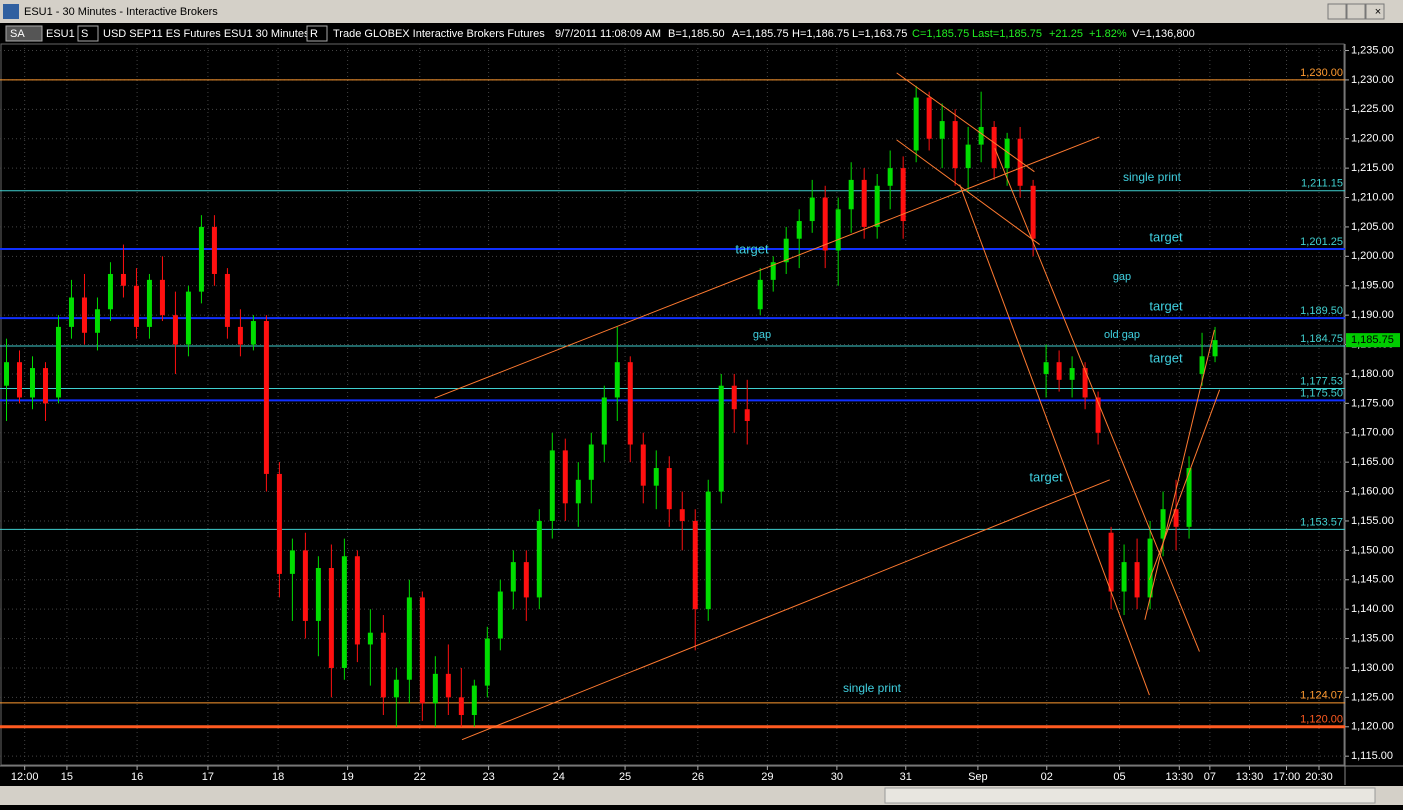  Describe the element at coordinates (1372, 286) in the screenshot. I see `y-tick-label: 1,195.00` at that location.